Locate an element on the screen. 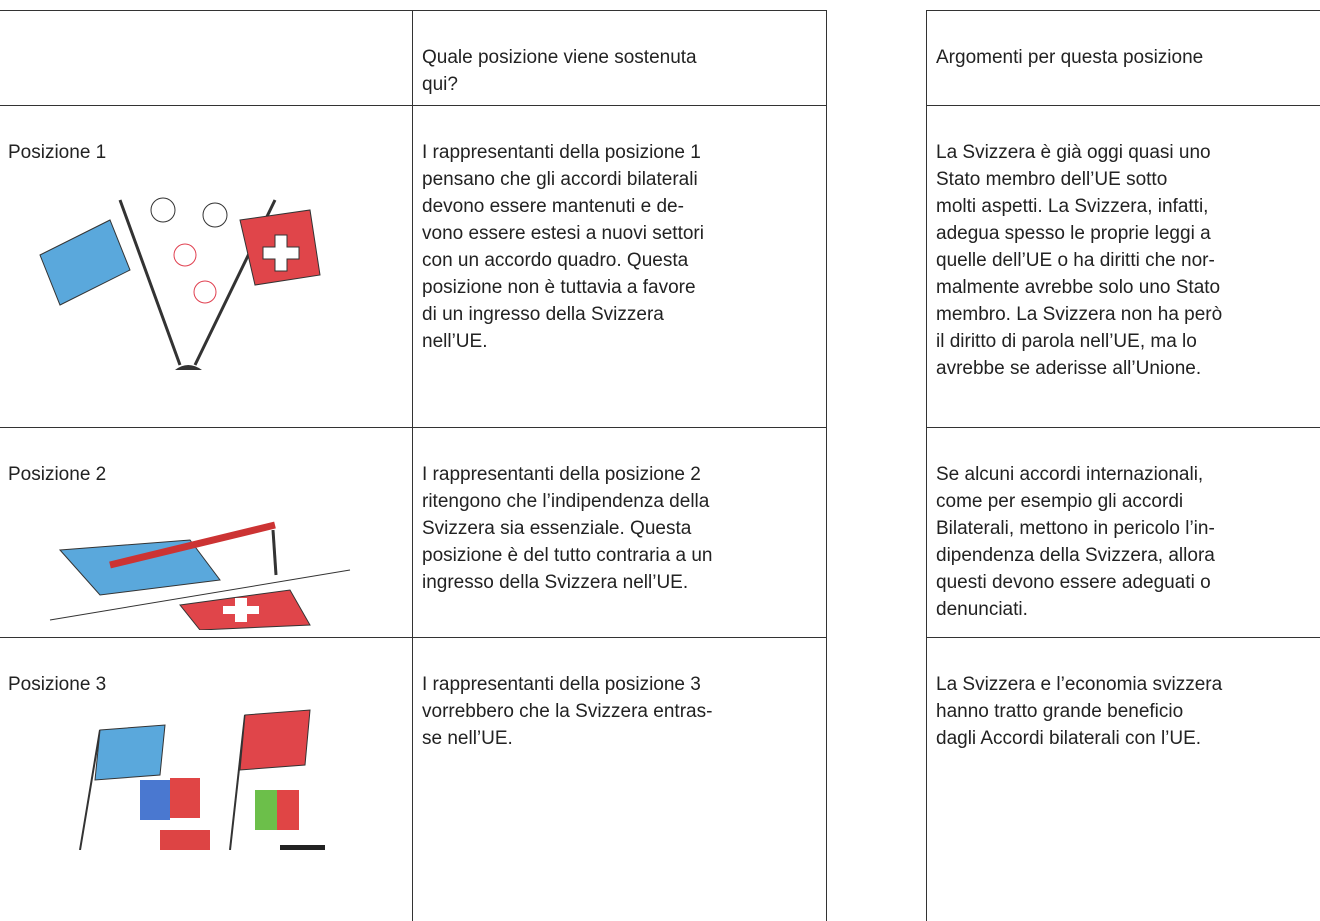 Image resolution: width=1320 pixels, height=921 pixels. text-line: membro. La Svizzera non ha però is located at coordinates (1079, 314).